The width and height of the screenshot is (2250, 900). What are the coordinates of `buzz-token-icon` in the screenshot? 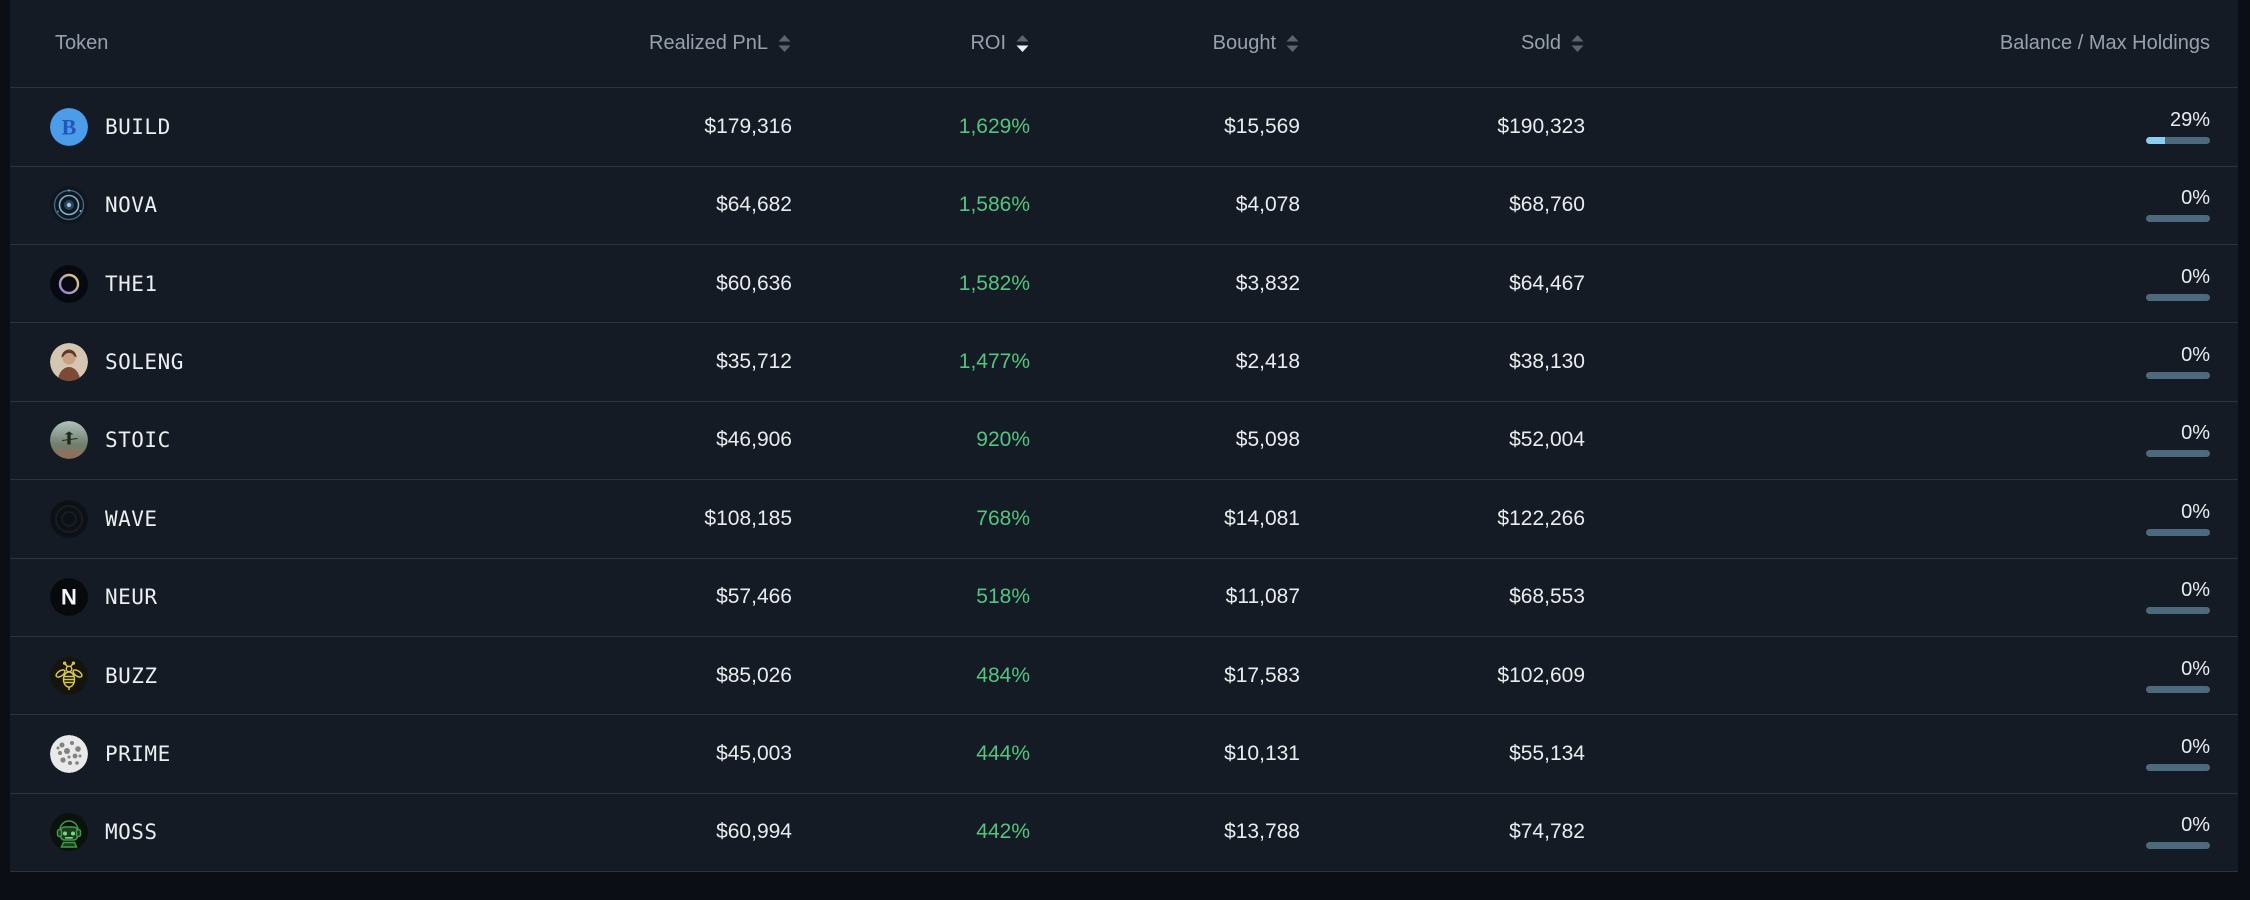 It's located at (69, 675).